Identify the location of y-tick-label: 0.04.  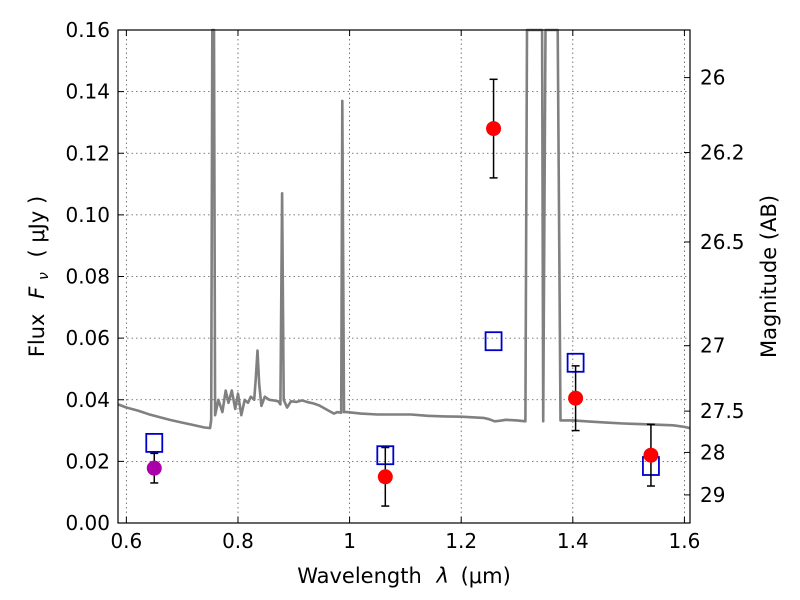
(87, 400).